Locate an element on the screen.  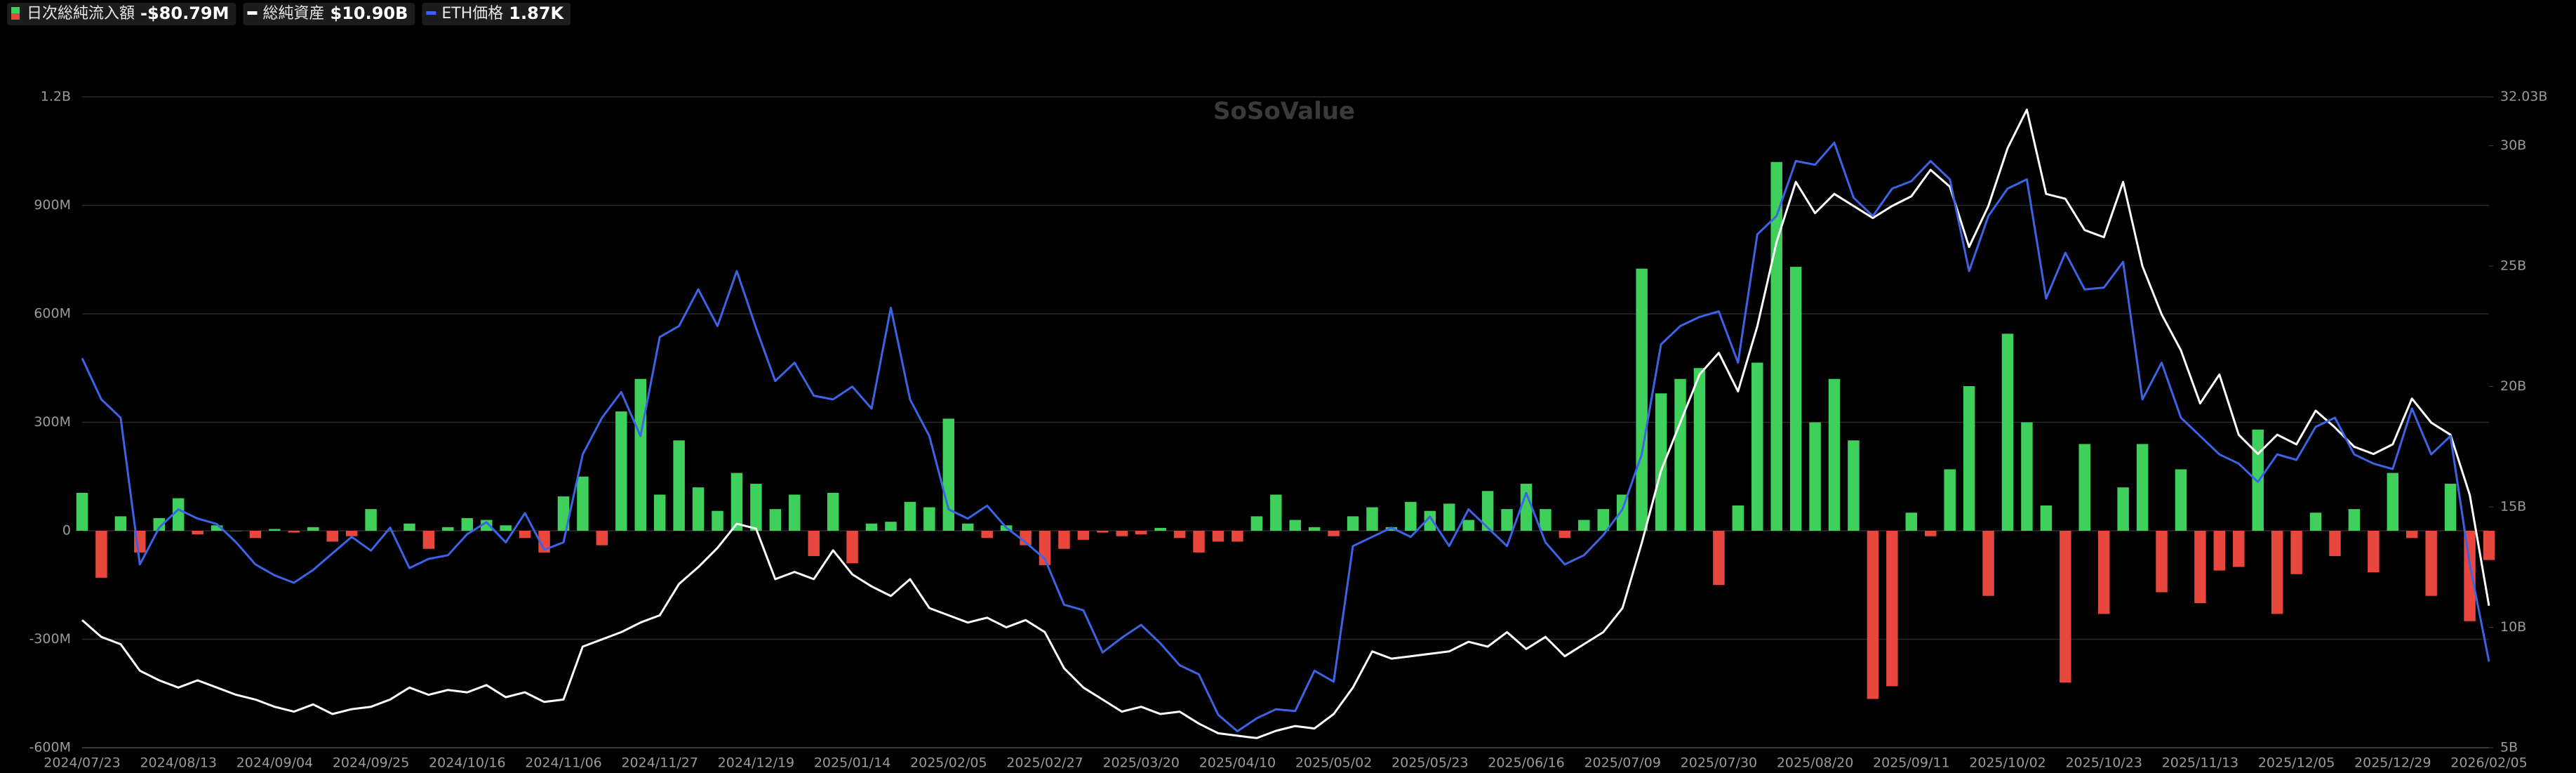
x-tick-label: 2025/03/20 is located at coordinates (1141, 763).